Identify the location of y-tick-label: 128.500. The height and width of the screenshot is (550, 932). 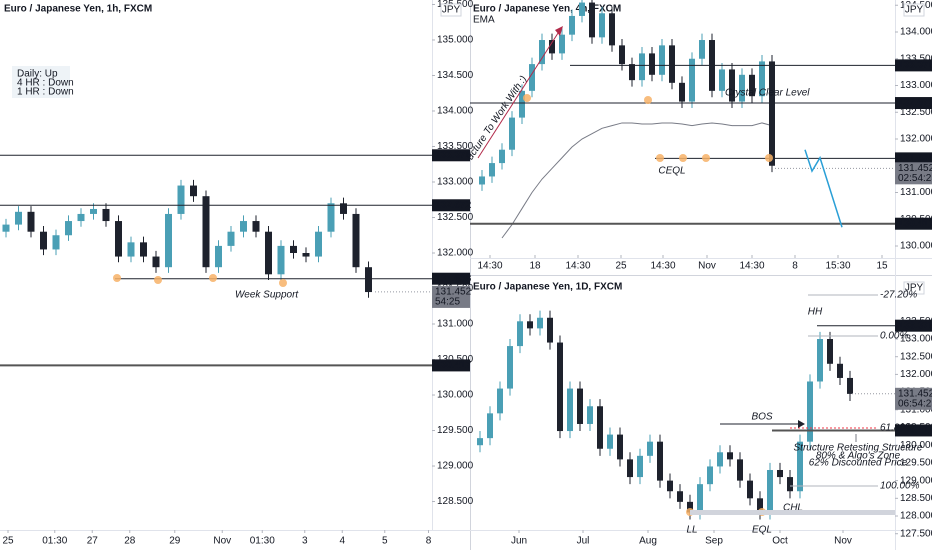
(455, 501).